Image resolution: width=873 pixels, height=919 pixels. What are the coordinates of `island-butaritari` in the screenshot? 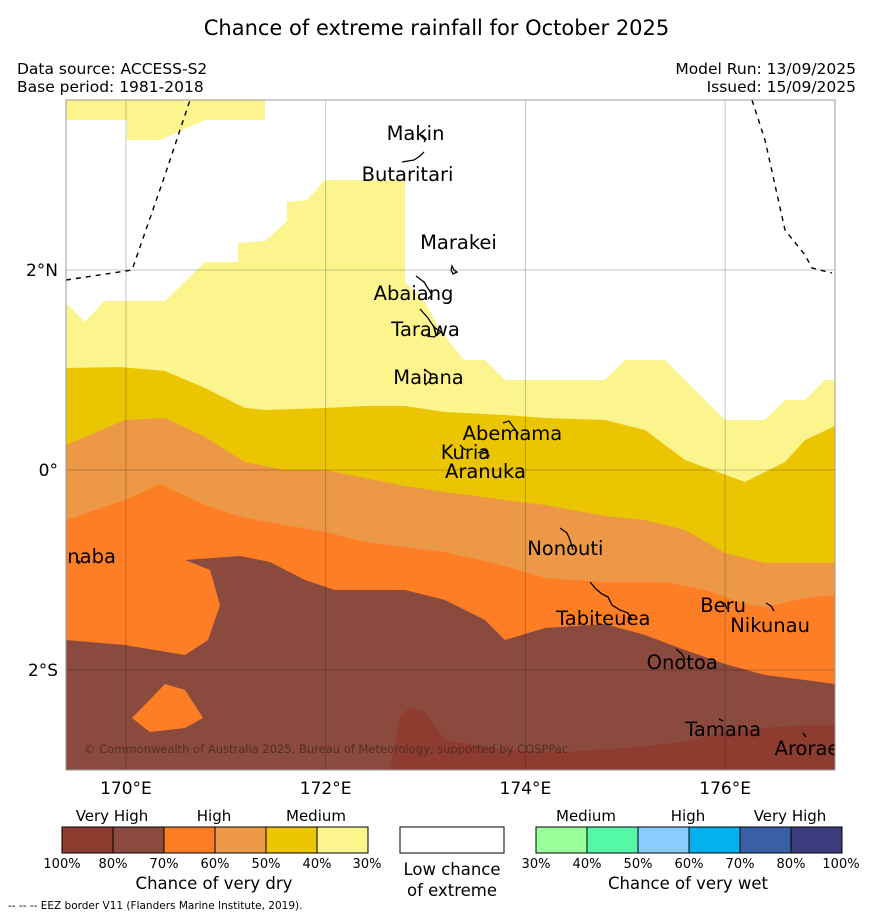 It's located at (413, 157).